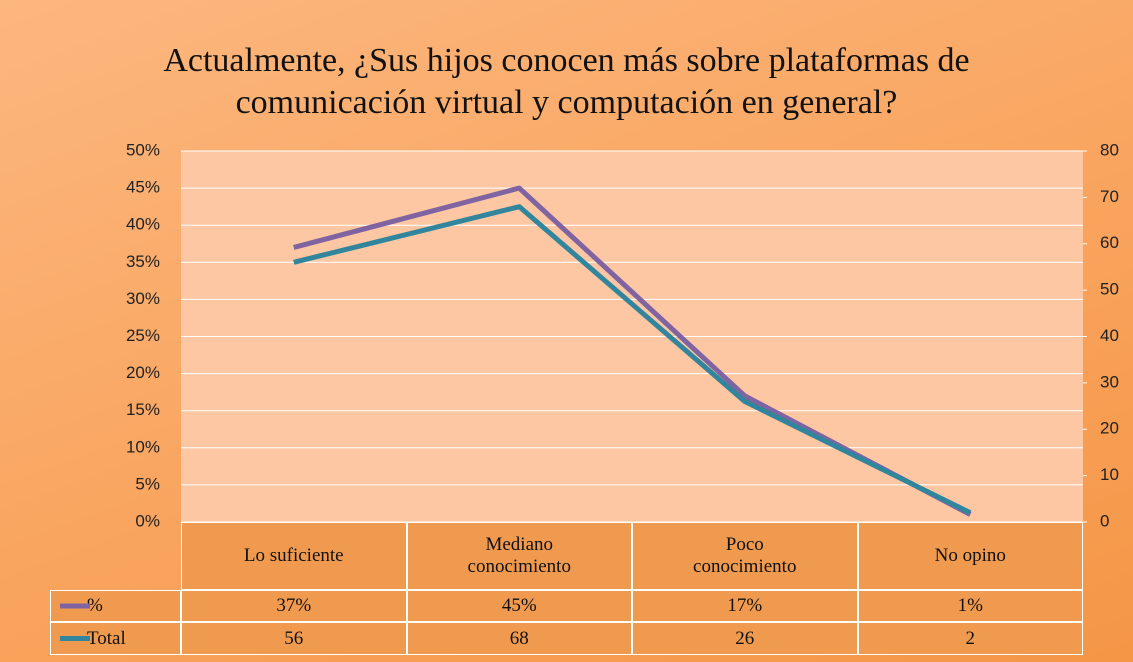 The height and width of the screenshot is (662, 1133). I want to click on table-value: 17%, so click(745, 606).